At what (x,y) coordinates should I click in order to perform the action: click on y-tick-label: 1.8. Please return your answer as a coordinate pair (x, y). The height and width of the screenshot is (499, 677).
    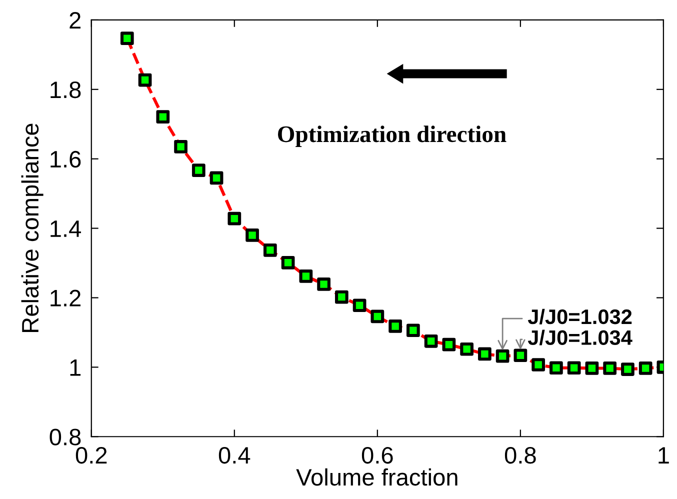
    Looking at the image, I should click on (65, 89).